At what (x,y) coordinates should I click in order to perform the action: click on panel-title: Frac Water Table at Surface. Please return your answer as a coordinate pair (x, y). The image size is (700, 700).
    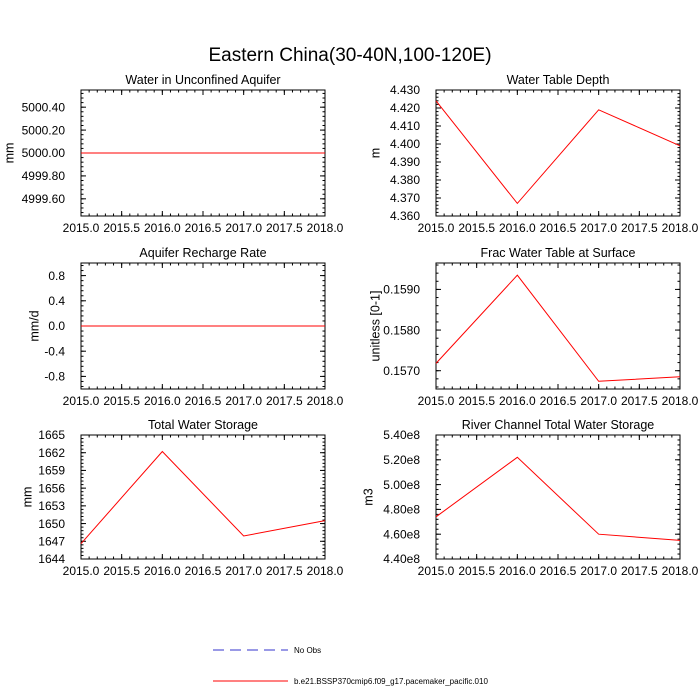
    Looking at the image, I should click on (558, 253).